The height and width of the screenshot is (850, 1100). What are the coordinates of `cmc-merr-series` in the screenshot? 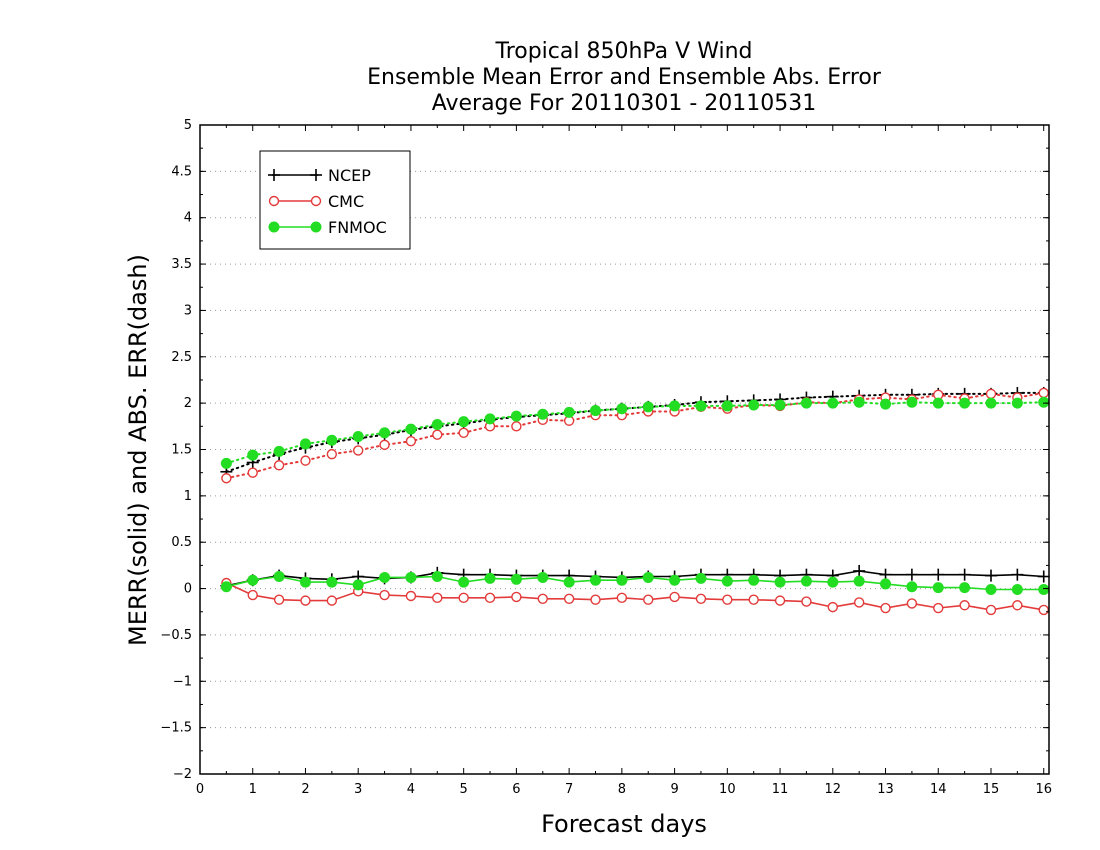 It's located at (635, 596).